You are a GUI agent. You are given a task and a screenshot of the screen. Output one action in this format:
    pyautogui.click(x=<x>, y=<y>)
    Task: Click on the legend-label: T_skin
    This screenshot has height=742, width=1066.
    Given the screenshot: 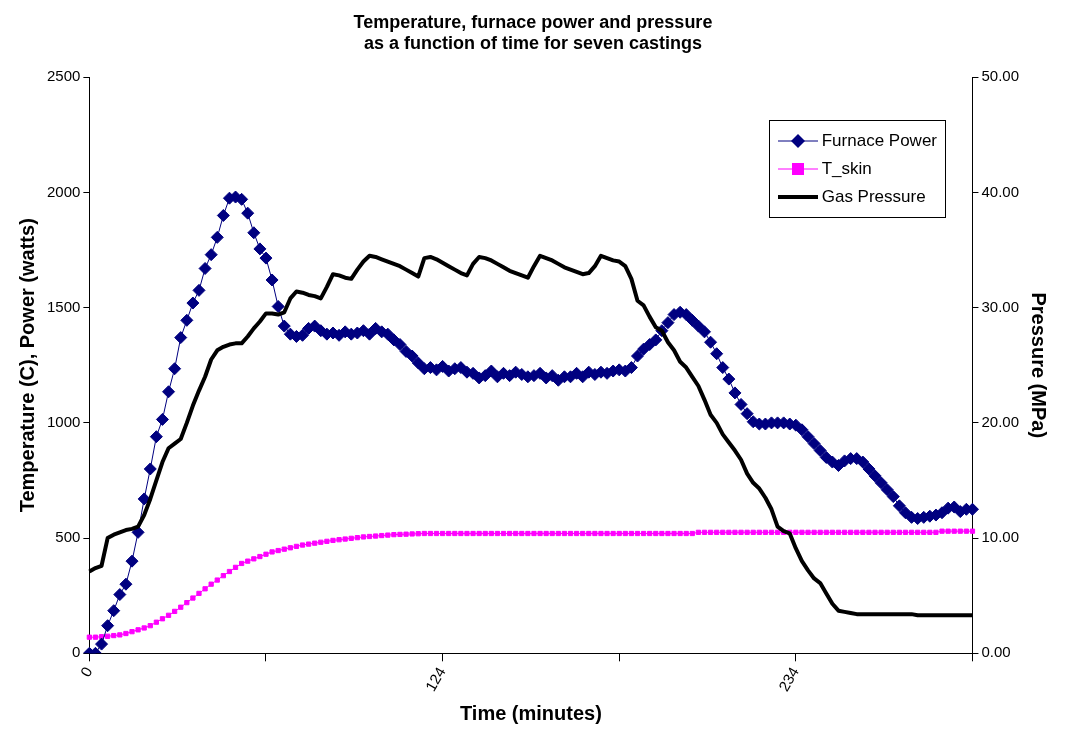 What is the action you would take?
    pyautogui.click(x=846, y=169)
    